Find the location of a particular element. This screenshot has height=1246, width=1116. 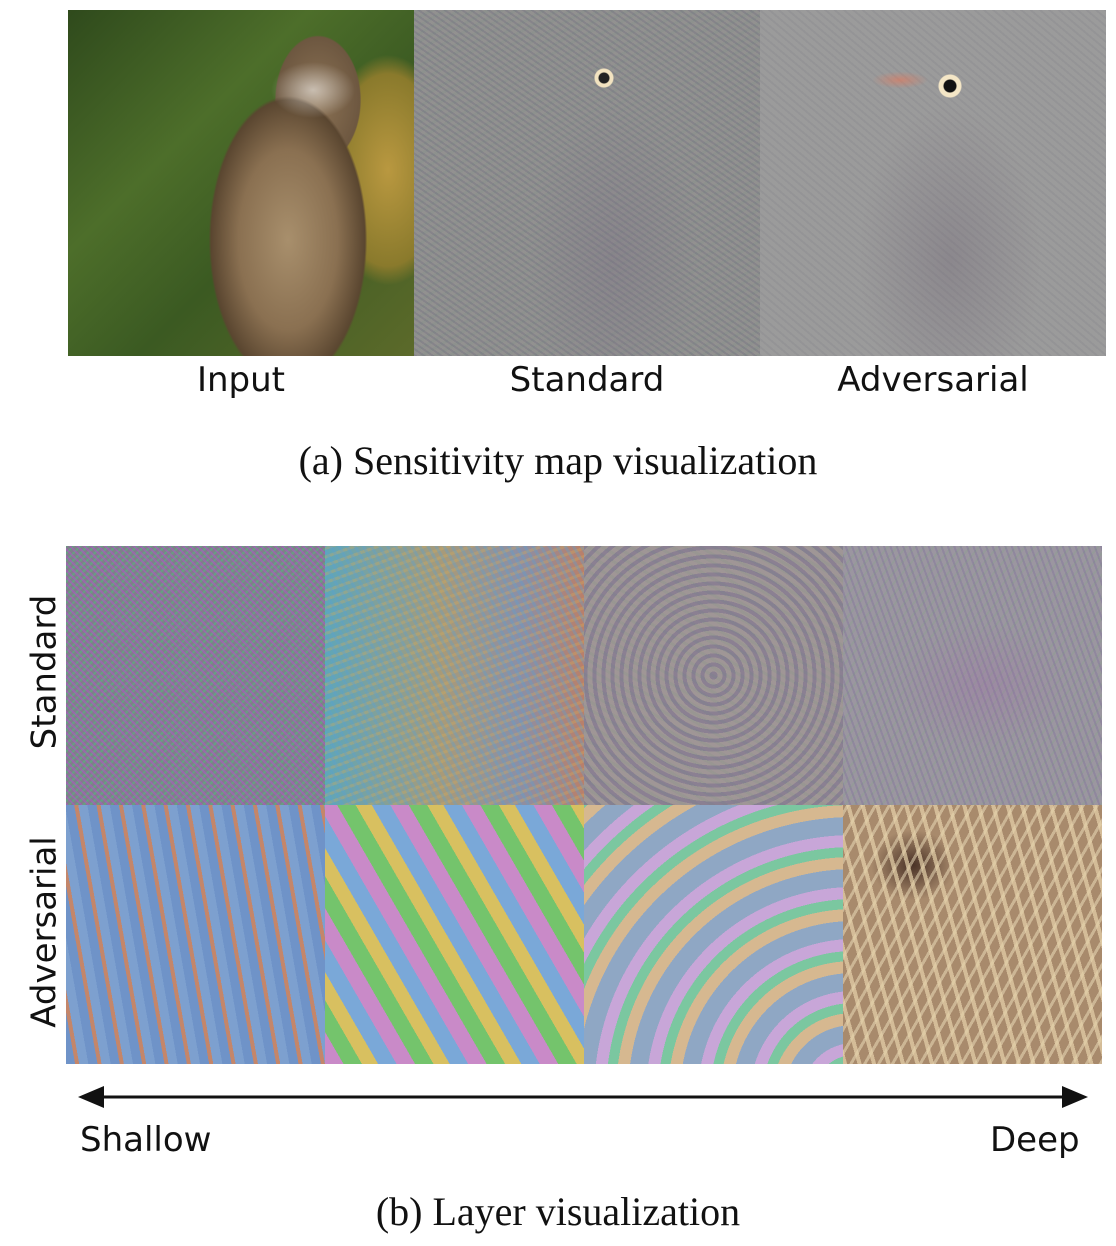

standard-layer-2-visualization is located at coordinates (454, 675).